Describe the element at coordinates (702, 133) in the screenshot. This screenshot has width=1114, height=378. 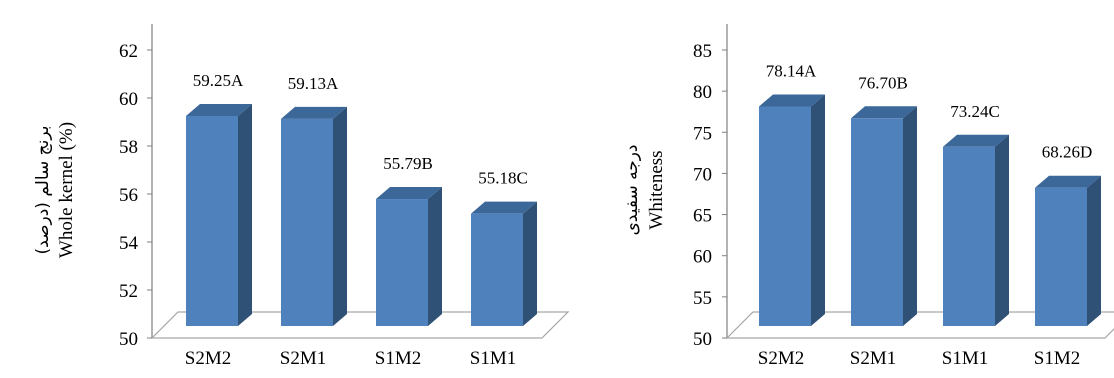
I see `y-tick-label: 75` at that location.